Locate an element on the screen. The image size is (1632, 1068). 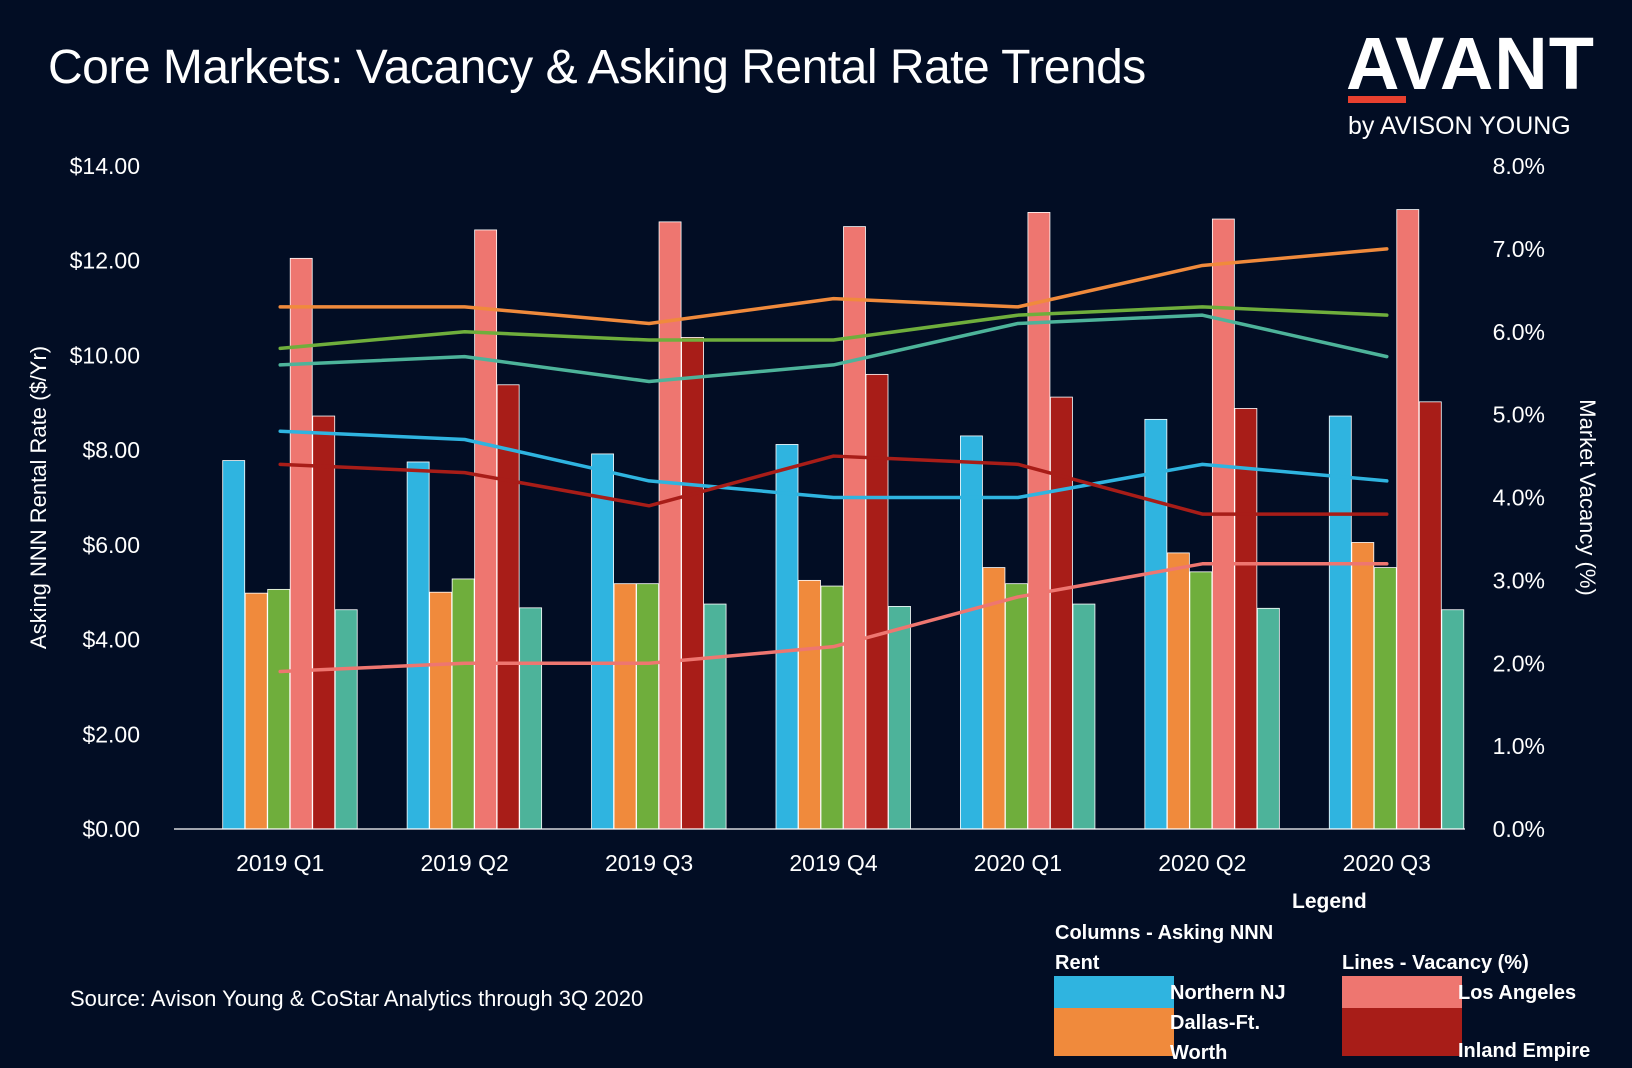
legend-columns-heading: Columns - Asking NNN Rent is located at coordinates (1164, 948).